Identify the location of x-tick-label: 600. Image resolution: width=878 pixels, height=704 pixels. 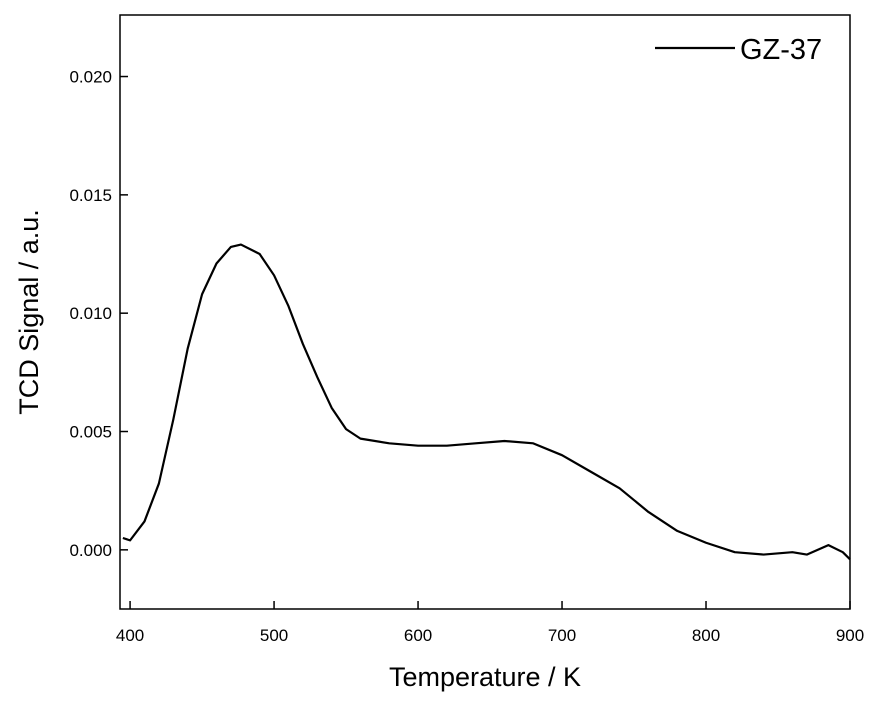
(418, 635).